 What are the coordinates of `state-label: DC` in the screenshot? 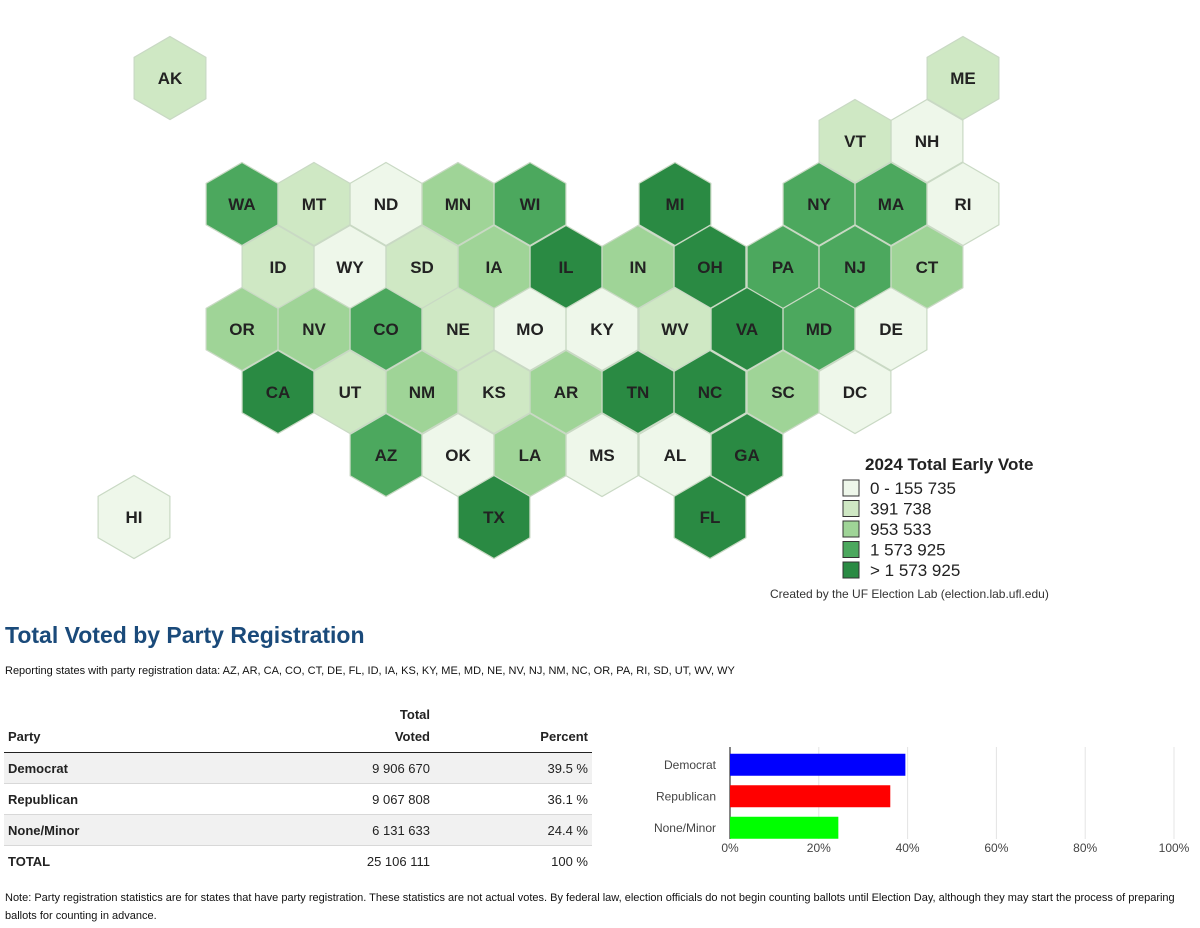 It's located at (855, 392).